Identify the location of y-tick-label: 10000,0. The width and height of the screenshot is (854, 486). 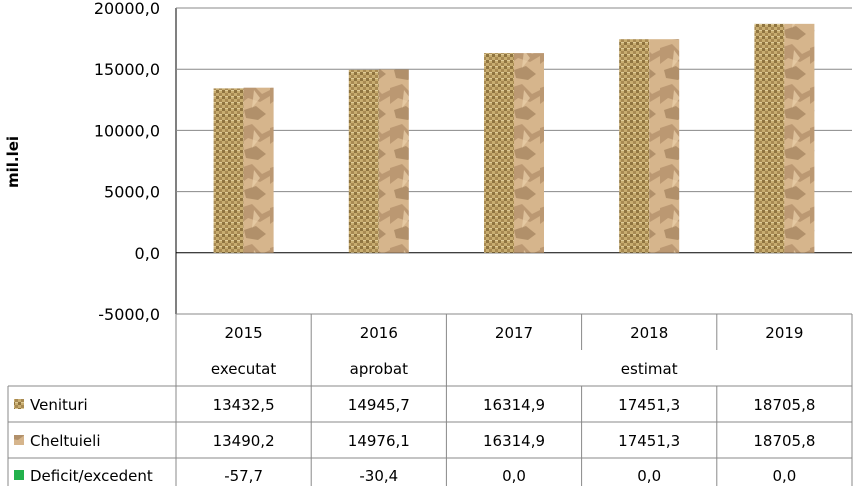
(127, 130).